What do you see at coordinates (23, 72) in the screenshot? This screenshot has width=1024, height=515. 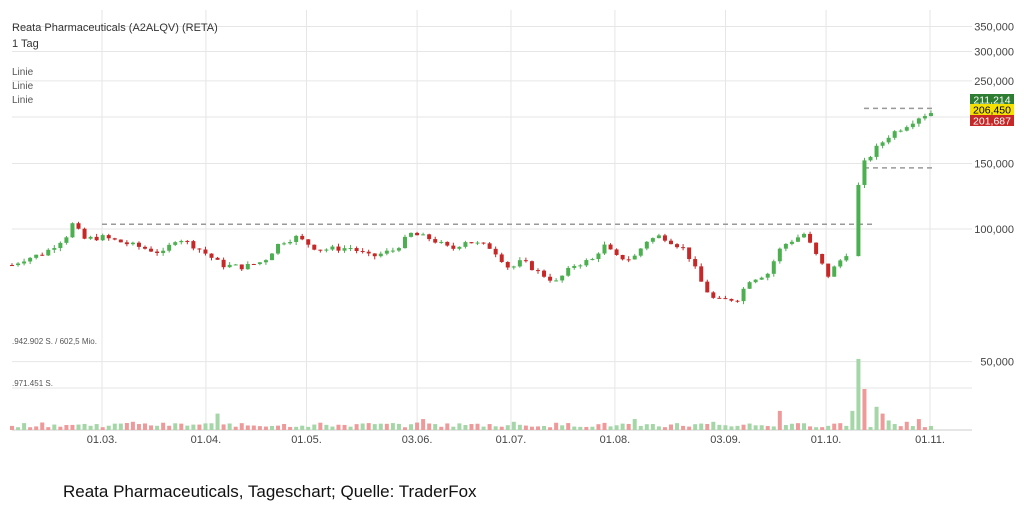 I see `indicator-label-1: Linie` at bounding box center [23, 72].